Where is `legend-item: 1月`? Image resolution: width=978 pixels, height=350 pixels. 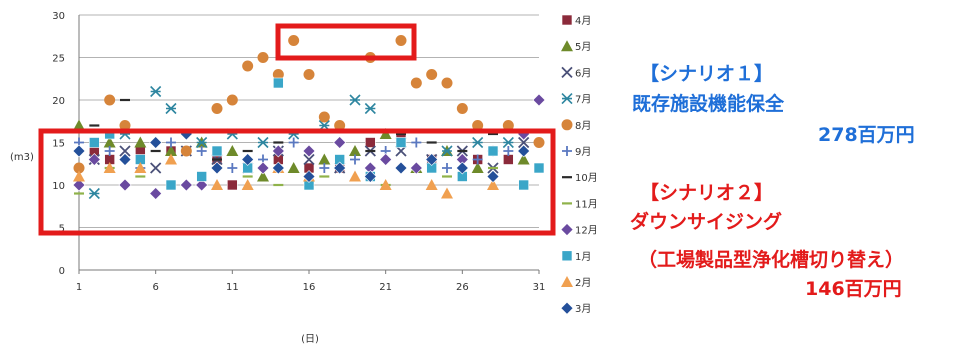
legend-item: 1月 is located at coordinates (576, 256).